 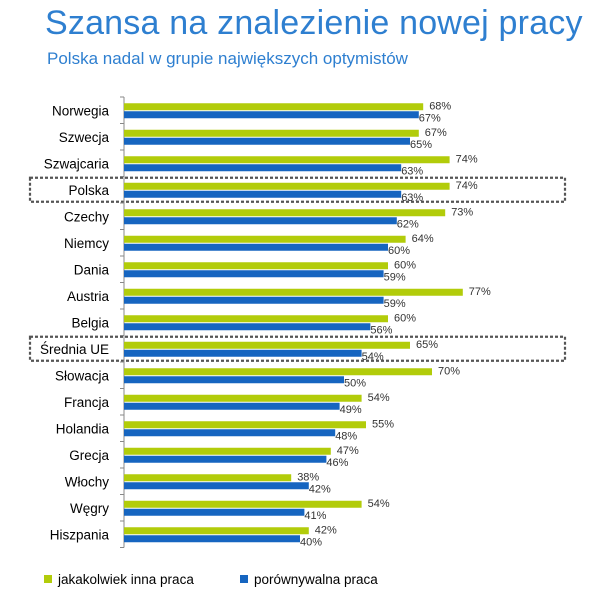 I want to click on data-label: 55%, so click(x=383, y=424).